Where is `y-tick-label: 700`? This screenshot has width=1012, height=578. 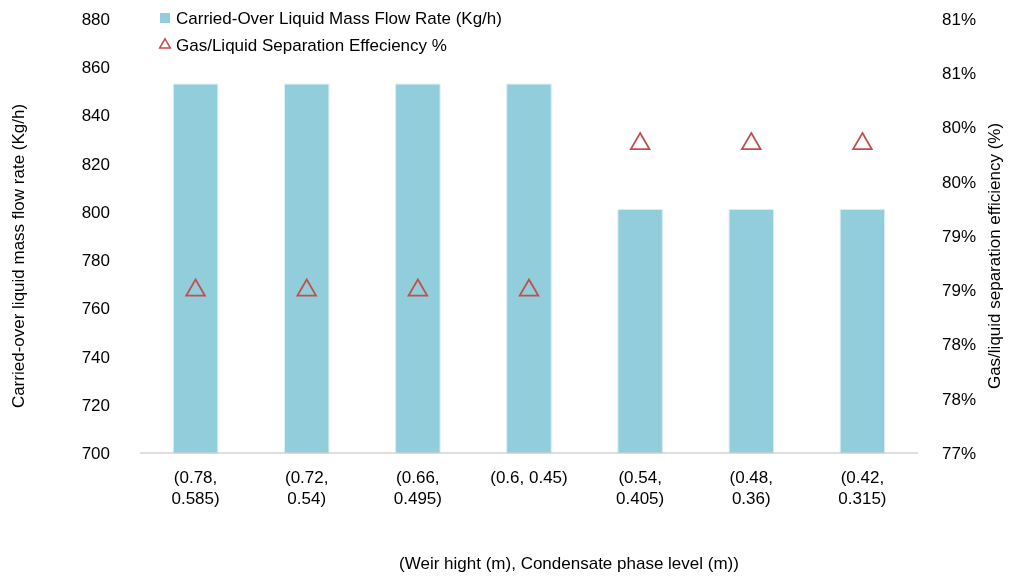
y-tick-label: 700 is located at coordinates (95, 453).